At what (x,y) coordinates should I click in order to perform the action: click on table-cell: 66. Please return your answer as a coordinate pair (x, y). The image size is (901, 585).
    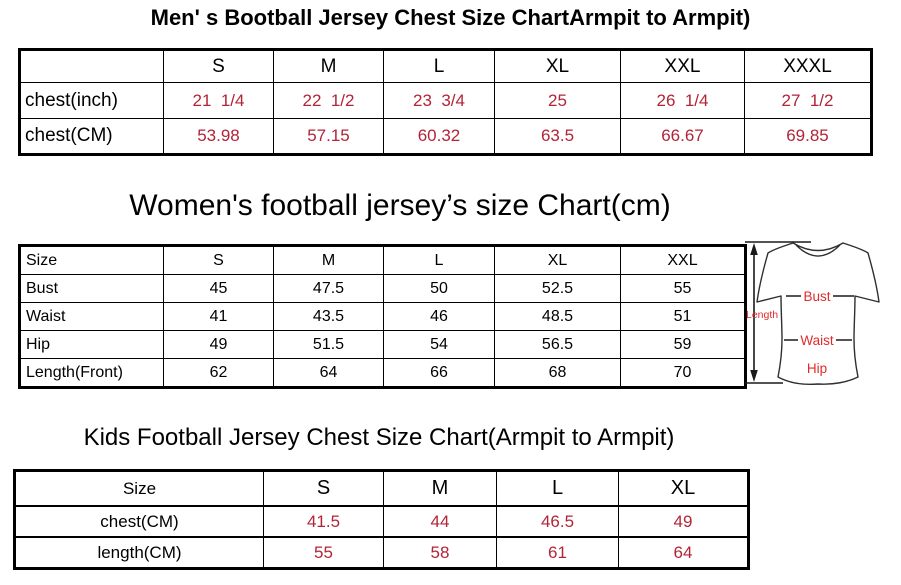
    Looking at the image, I should click on (439, 373).